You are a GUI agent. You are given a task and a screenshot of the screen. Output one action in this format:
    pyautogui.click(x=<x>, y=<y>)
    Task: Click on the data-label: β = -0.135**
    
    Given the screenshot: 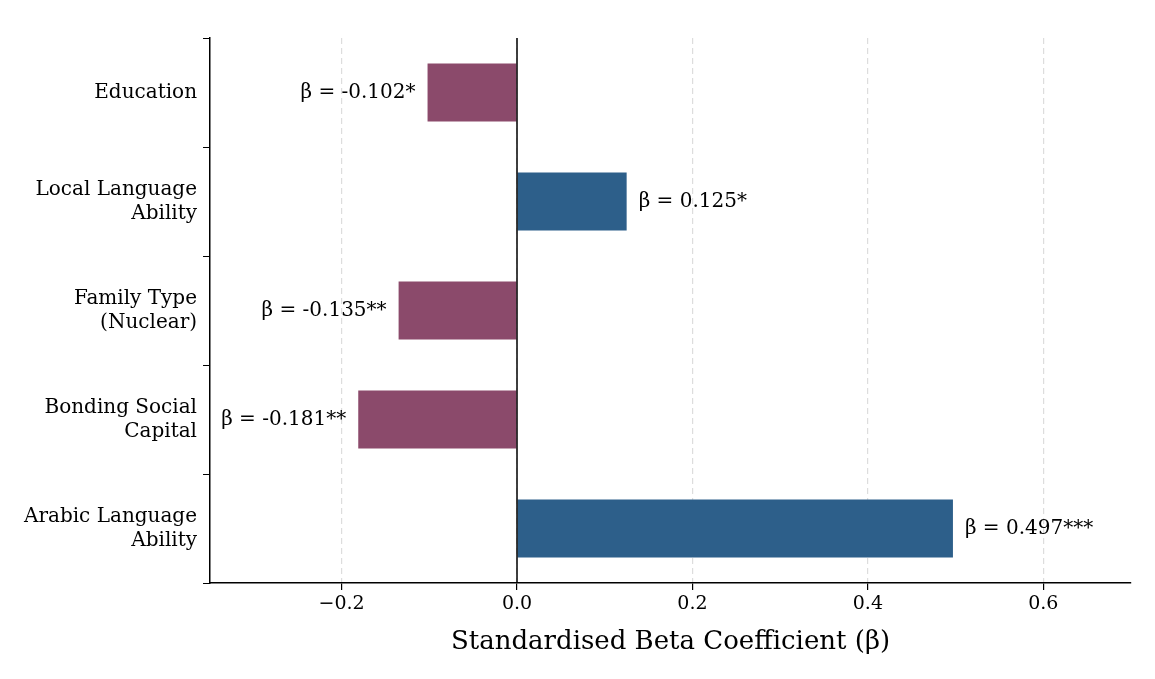 What is the action you would take?
    pyautogui.click(x=324, y=308)
    